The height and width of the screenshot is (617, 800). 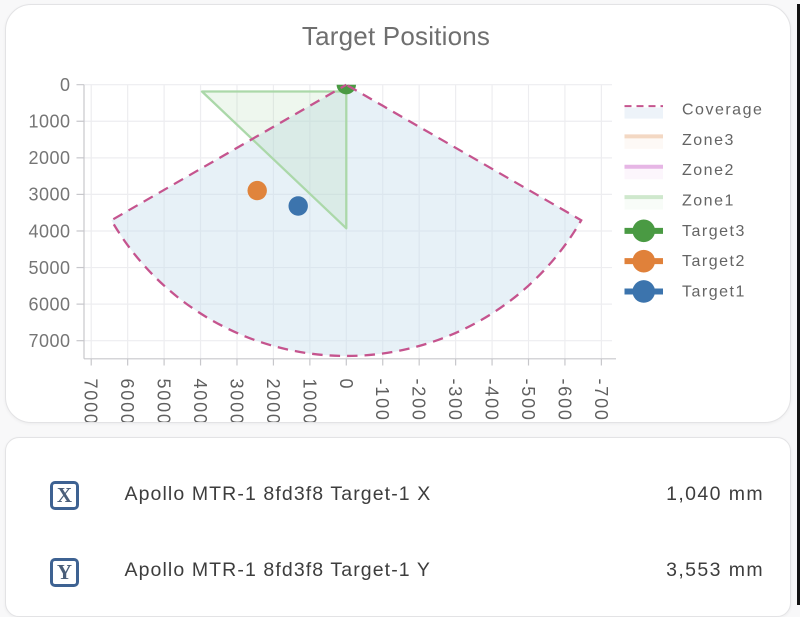 I want to click on svg-text: Zone3, so click(x=708, y=140).